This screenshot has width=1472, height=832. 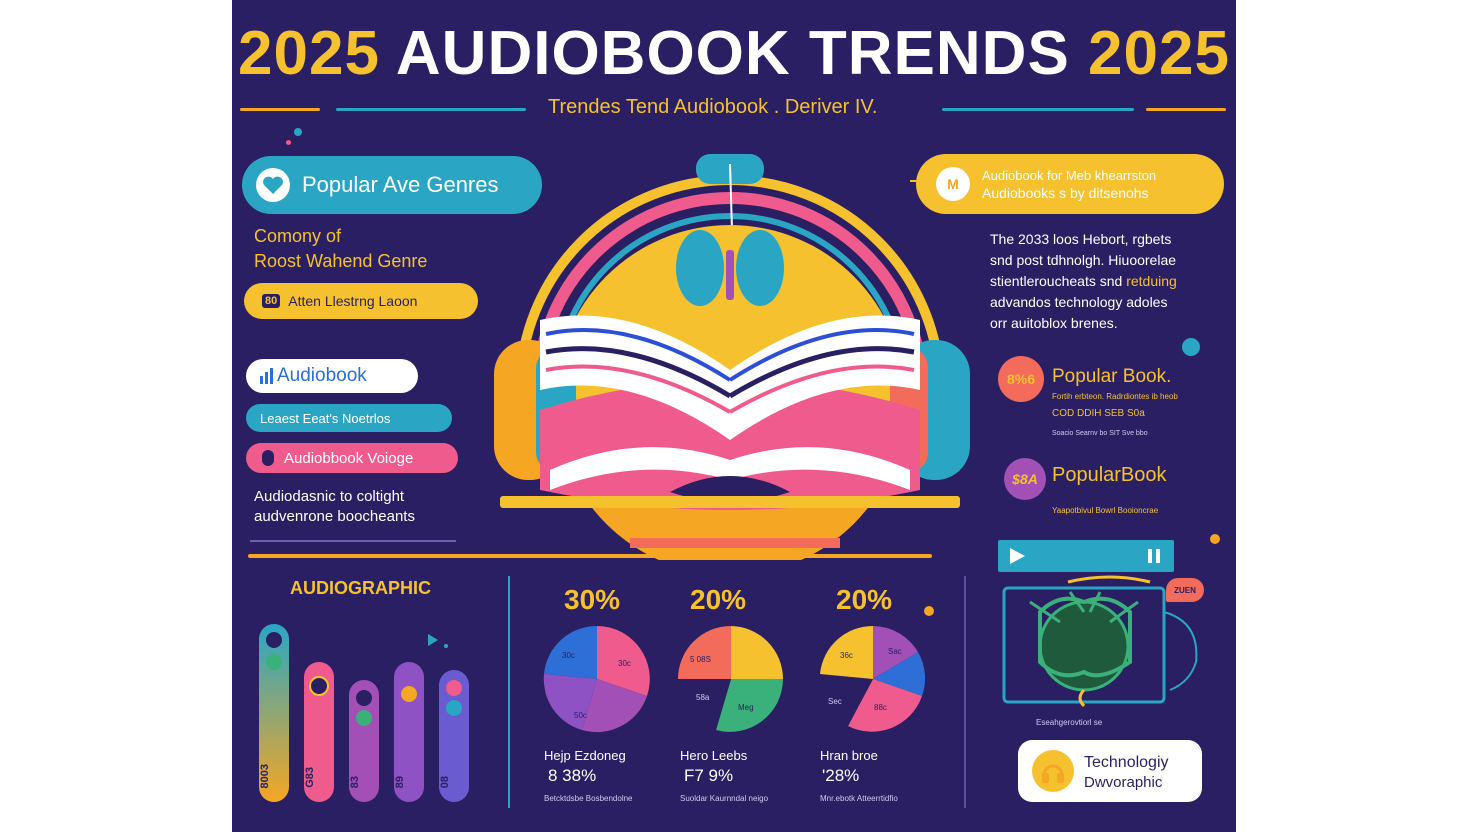 I want to click on audiographic-label: AUDIOGRAPHIC, so click(x=361, y=588).